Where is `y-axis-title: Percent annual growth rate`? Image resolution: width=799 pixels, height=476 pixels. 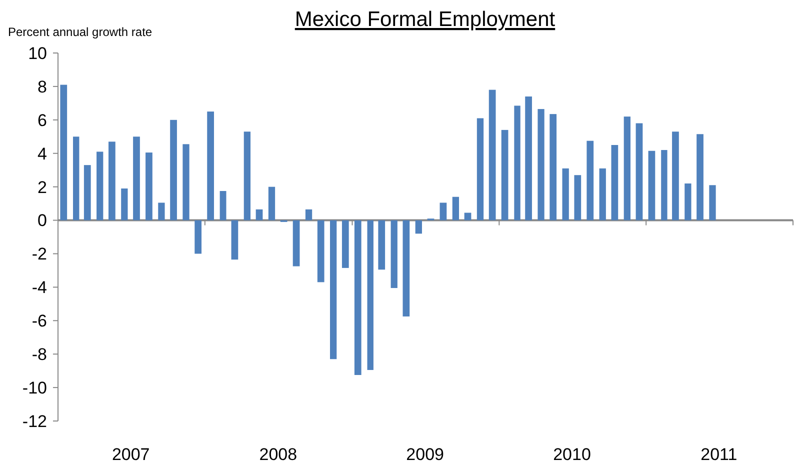
y-axis-title: Percent annual growth rate is located at coordinates (80, 32).